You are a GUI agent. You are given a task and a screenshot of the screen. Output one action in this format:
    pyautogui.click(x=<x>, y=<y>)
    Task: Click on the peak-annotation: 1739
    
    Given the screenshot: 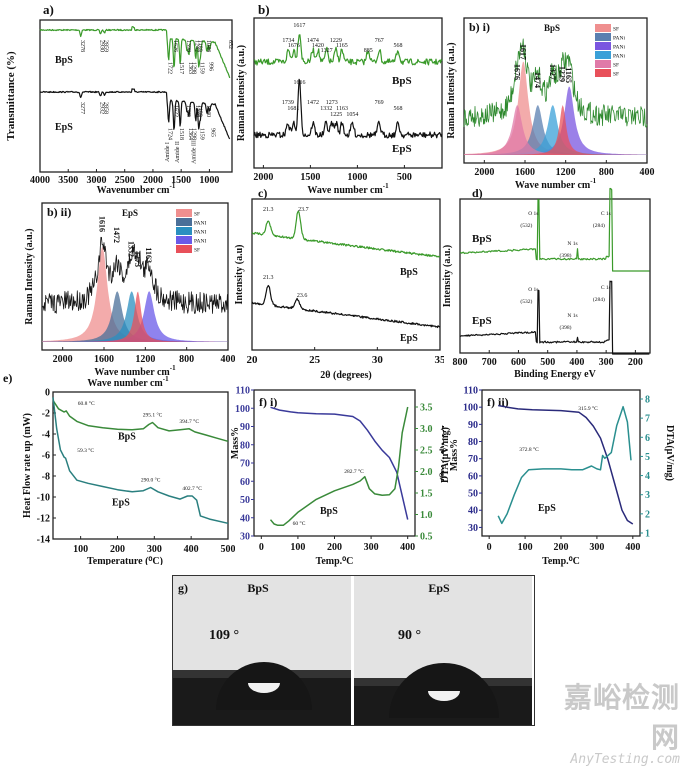 What is the action you would take?
    pyautogui.click(x=288, y=103)
    